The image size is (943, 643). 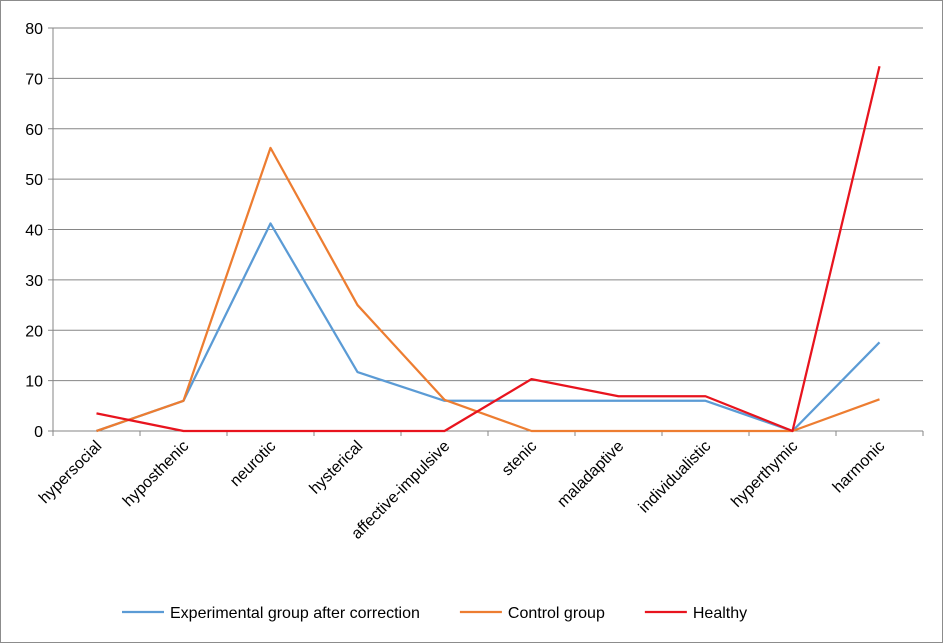 I want to click on x-tick-label: harmonic, so click(x=859, y=467).